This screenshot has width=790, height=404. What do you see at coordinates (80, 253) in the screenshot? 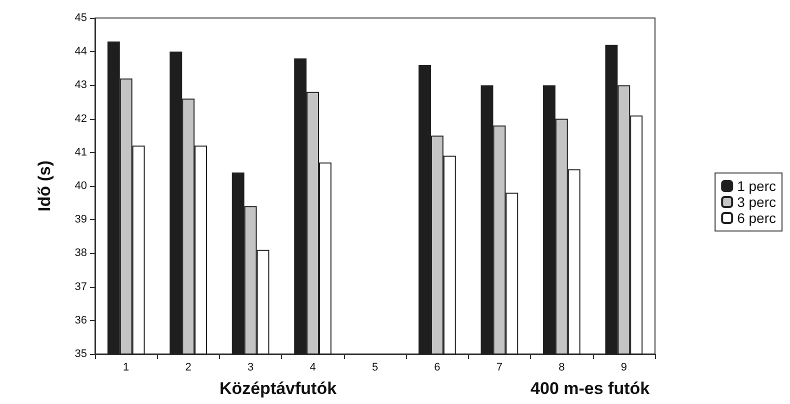
I see `y-tick-label: 38` at bounding box center [80, 253].